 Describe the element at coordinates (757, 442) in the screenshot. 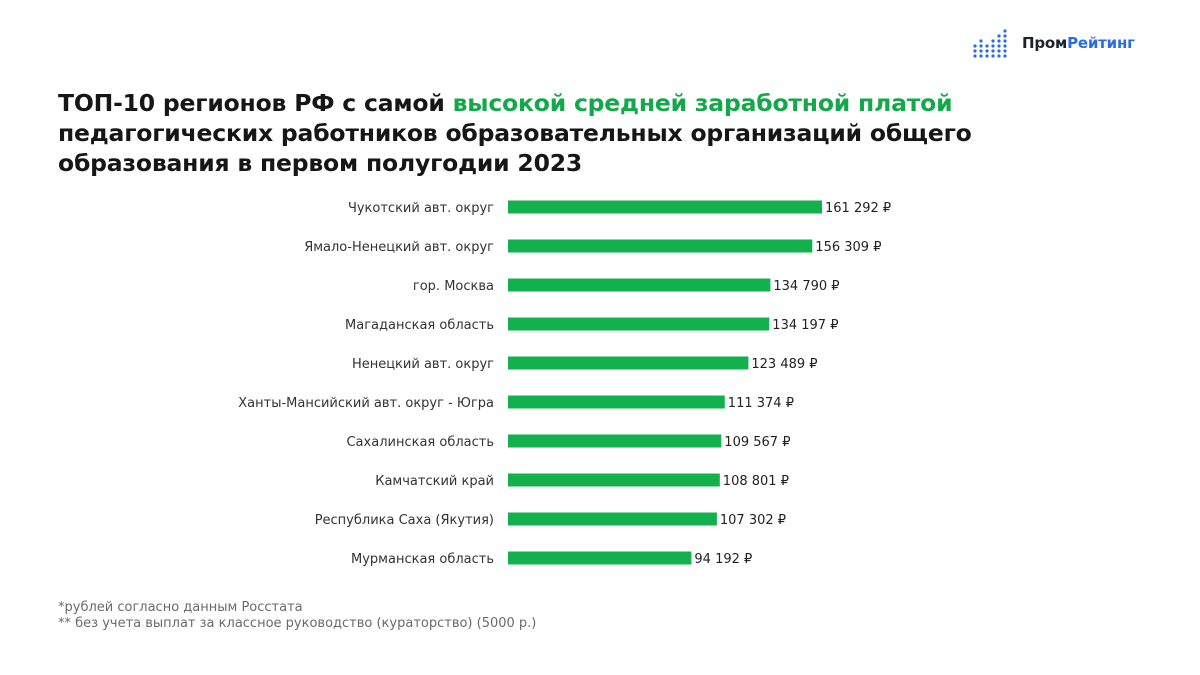

I see `value-label: 109 567 ₽` at that location.